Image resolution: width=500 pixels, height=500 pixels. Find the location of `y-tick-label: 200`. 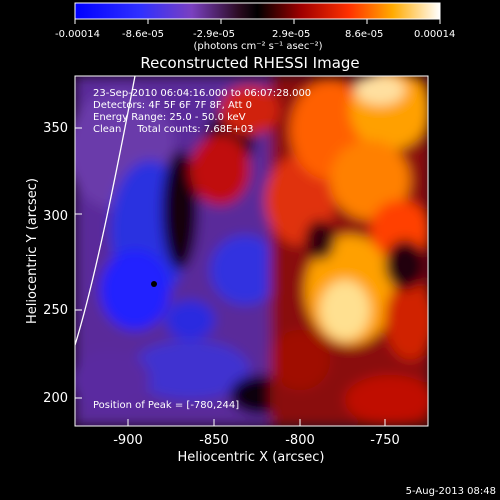

y-tick-label: 200 is located at coordinates (55, 398).